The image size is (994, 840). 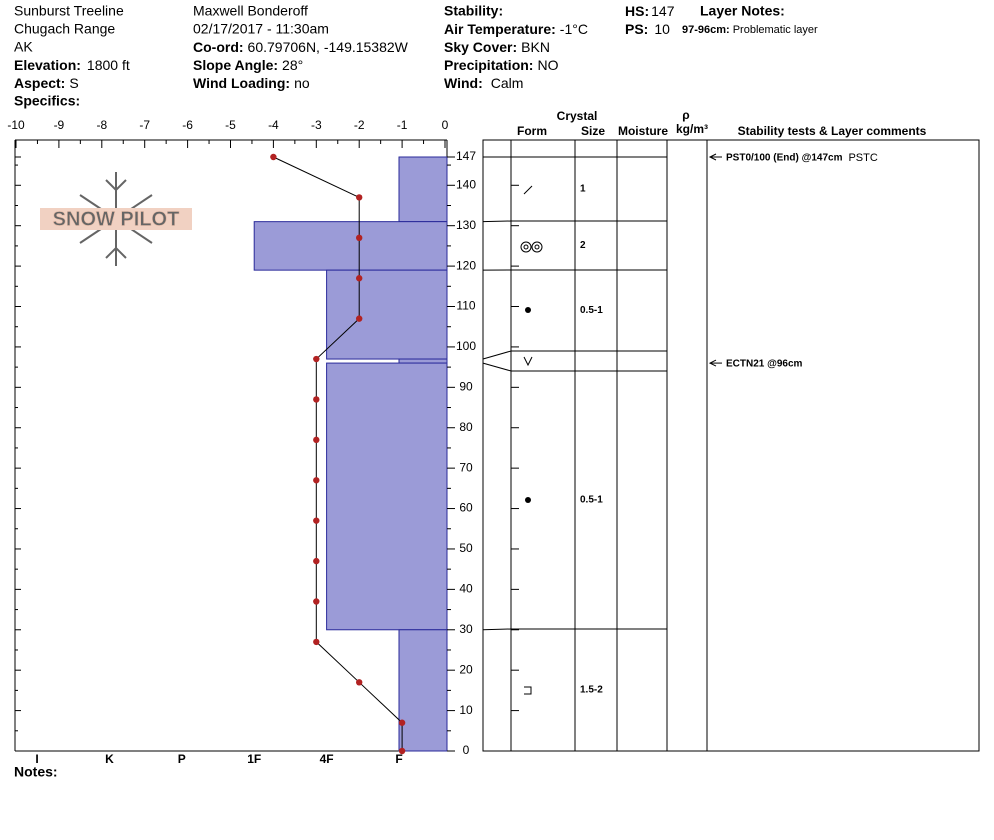 I want to click on sky-cover: Sky Cover: BKN, so click(x=497, y=47).